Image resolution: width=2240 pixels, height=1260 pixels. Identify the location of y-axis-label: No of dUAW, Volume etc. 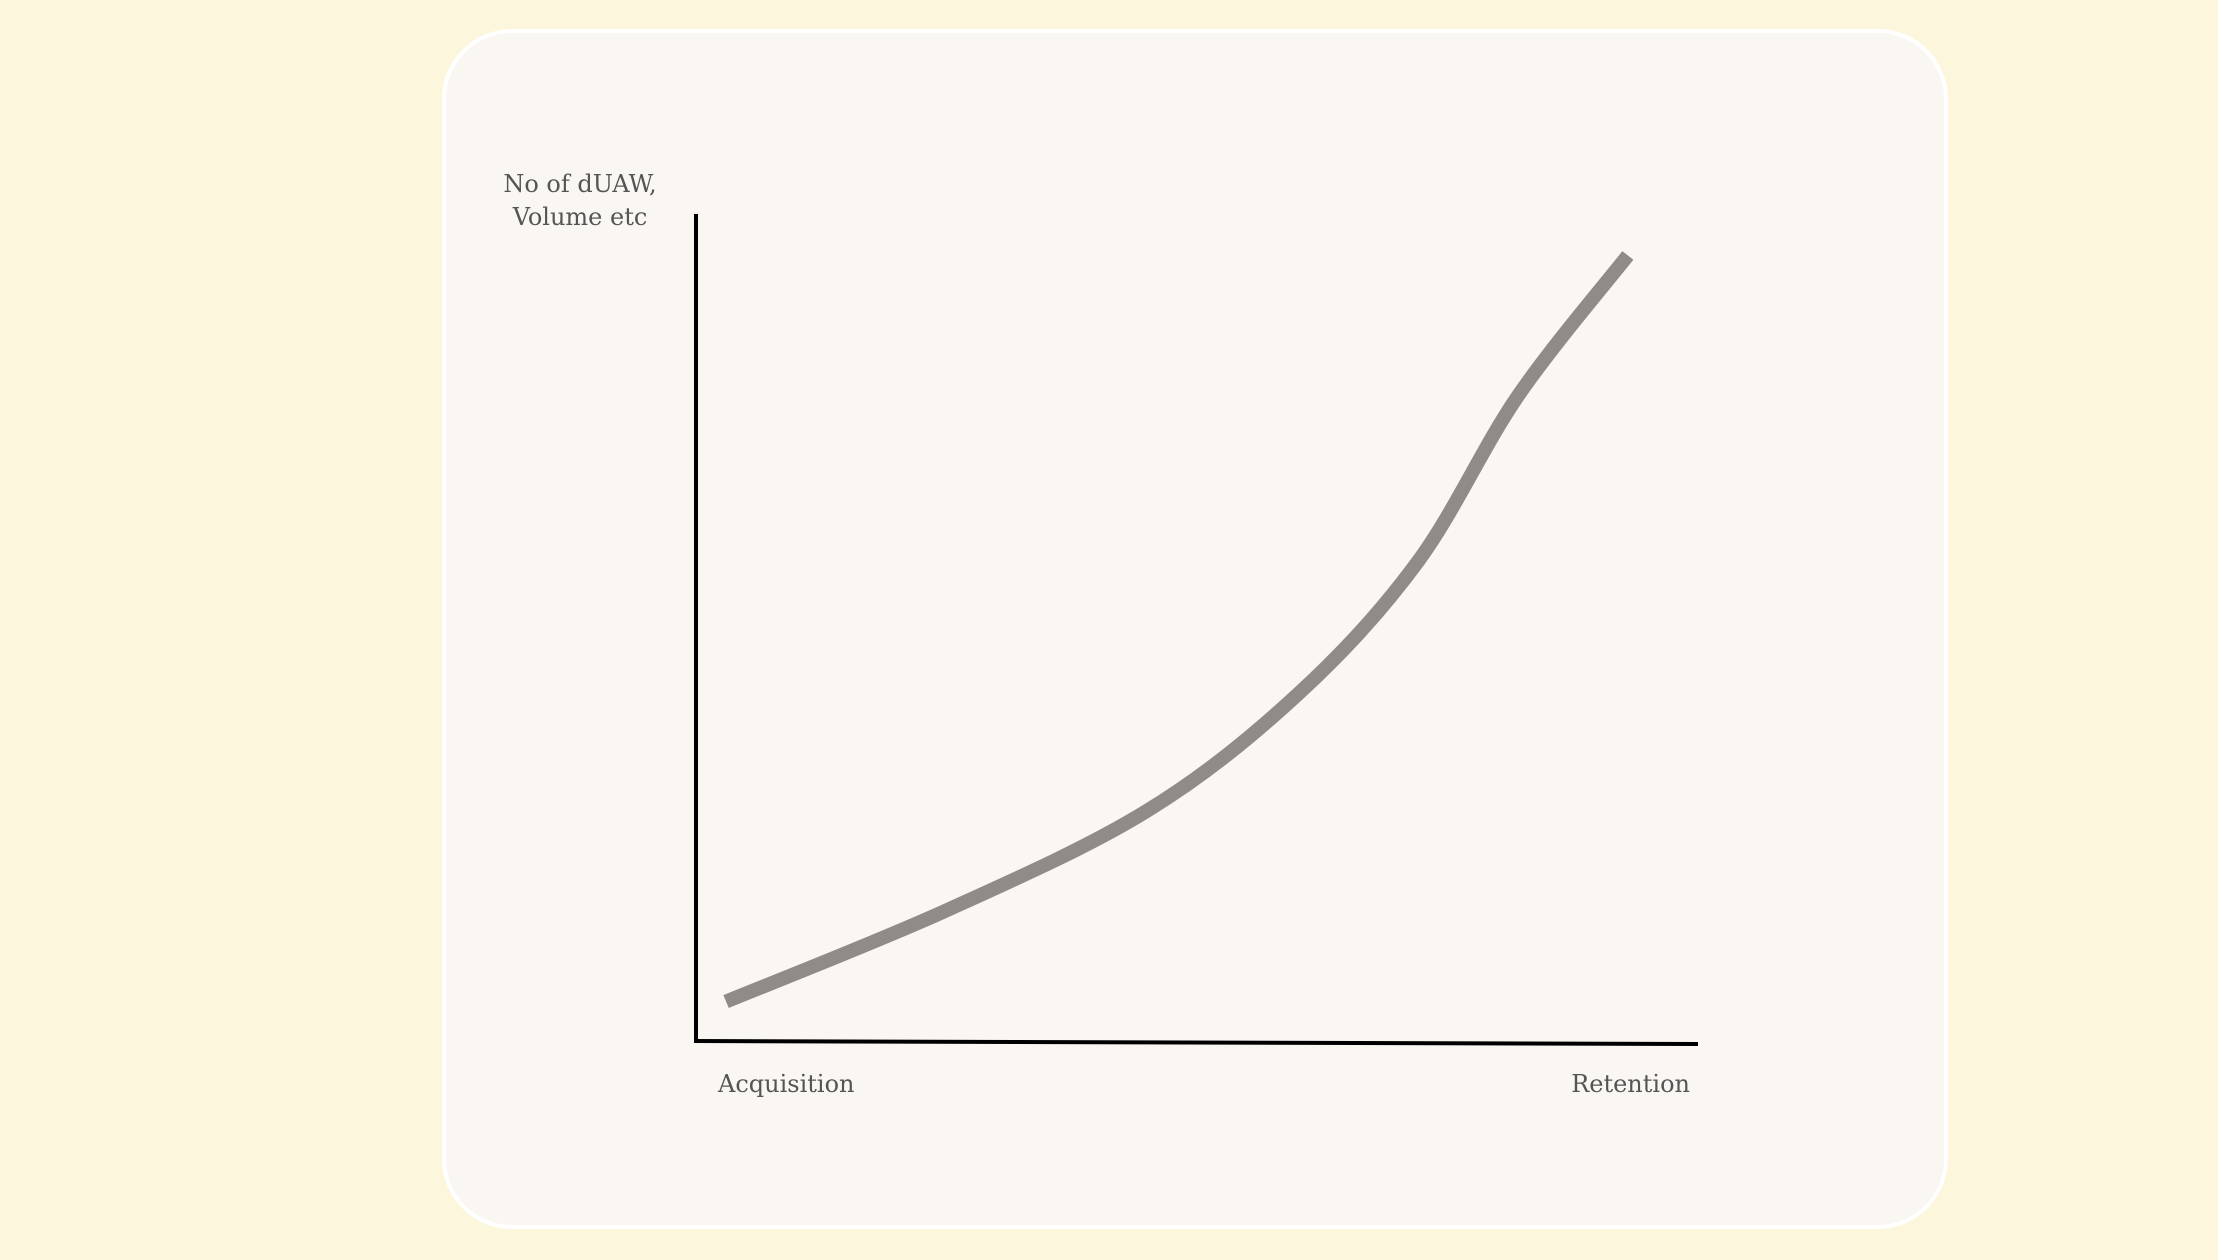
(580, 201).